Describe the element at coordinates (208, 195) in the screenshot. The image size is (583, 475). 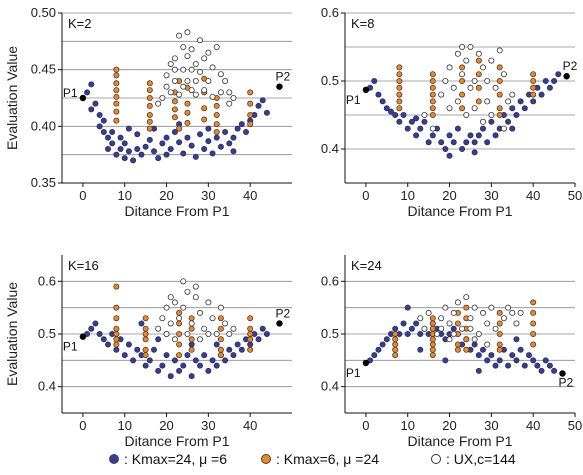
I see `x-tick-label: 30` at that location.